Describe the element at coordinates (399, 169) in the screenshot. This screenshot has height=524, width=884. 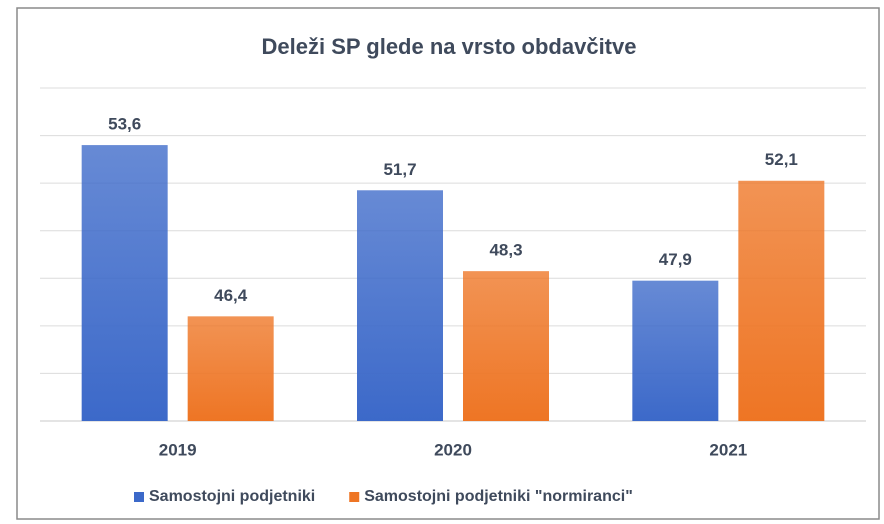
I see `value-label: 51,7` at that location.